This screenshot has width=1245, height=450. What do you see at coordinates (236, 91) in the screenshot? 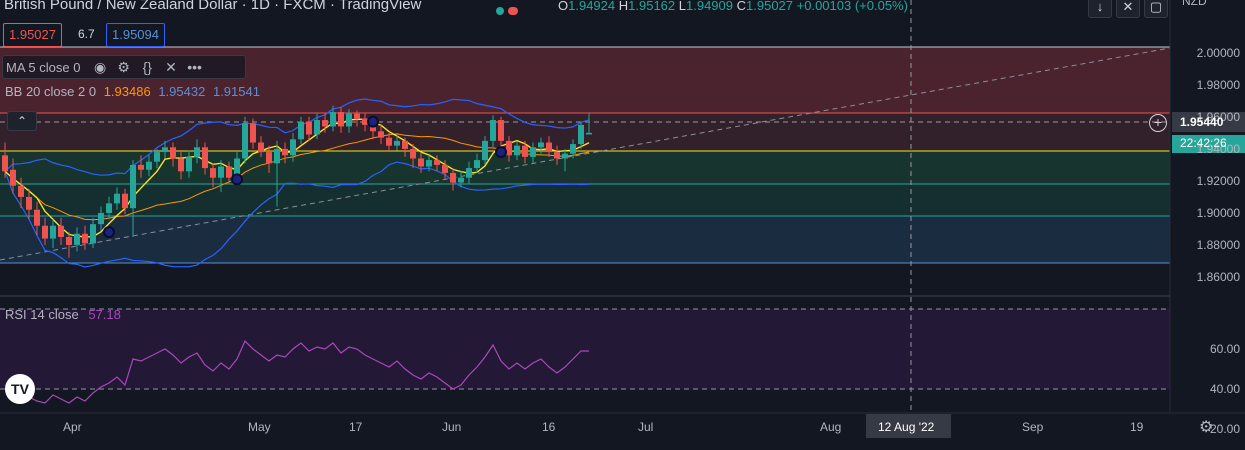
I see `bb-lower-value: 1.91541` at bounding box center [236, 91].